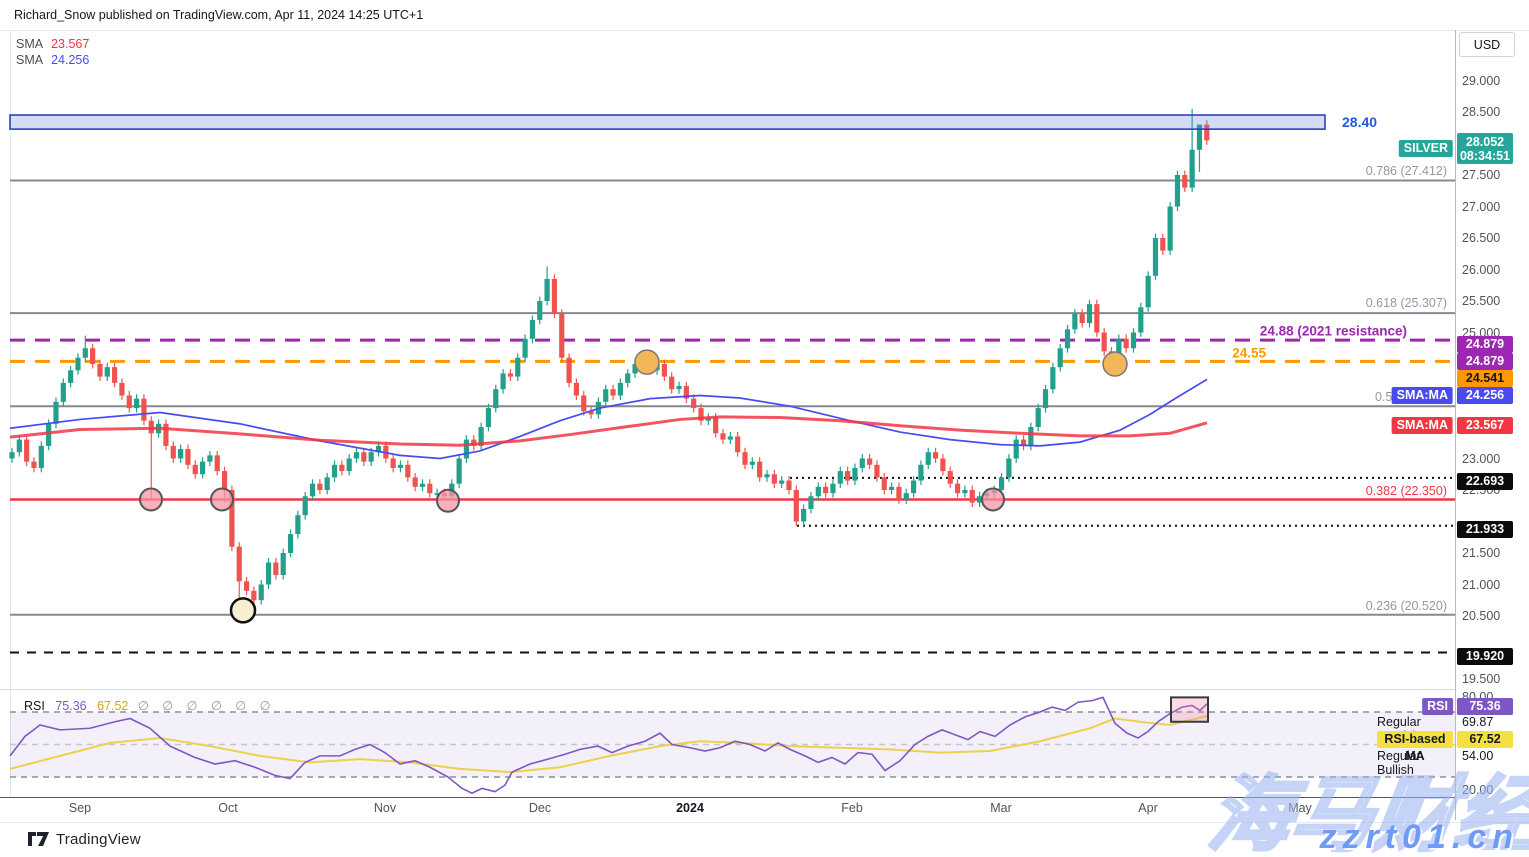  Describe the element at coordinates (1115, 364) in the screenshot. I see `level-touch-marker` at that location.